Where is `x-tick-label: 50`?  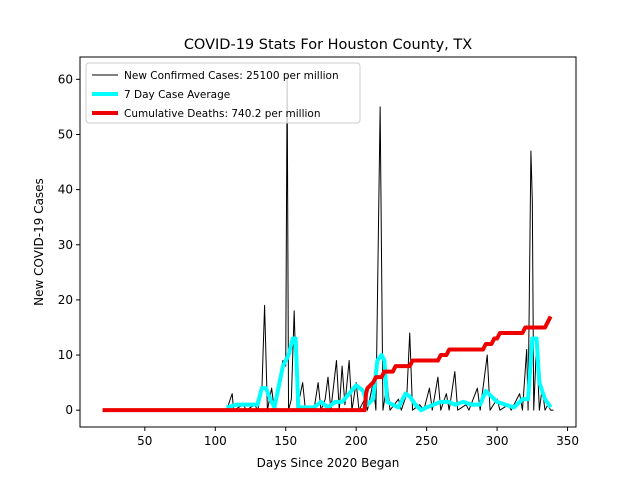 x-tick-label: 50 is located at coordinates (144, 441).